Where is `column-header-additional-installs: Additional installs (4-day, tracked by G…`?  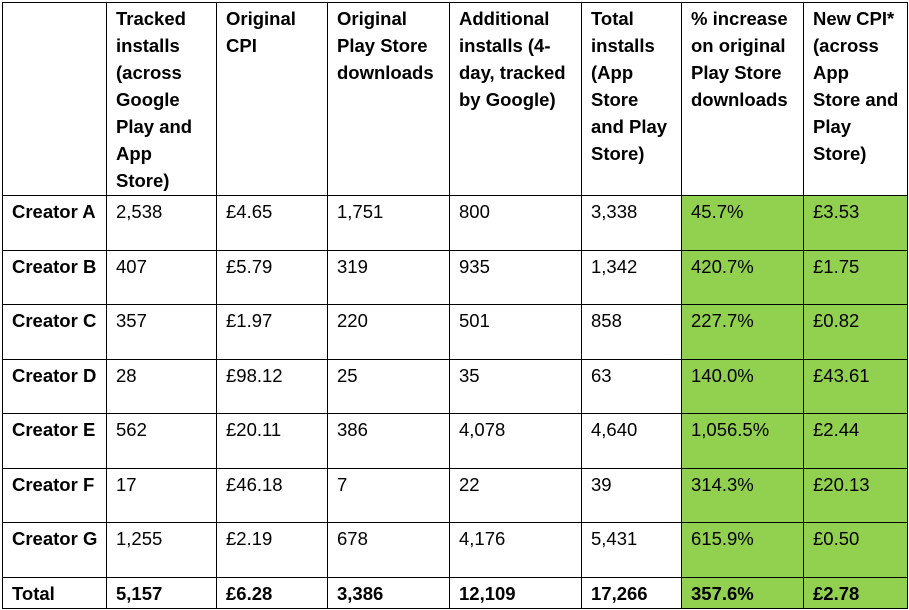 column-header-additional-installs: Additional installs (4-day, tracked by G… is located at coordinates (515, 99).